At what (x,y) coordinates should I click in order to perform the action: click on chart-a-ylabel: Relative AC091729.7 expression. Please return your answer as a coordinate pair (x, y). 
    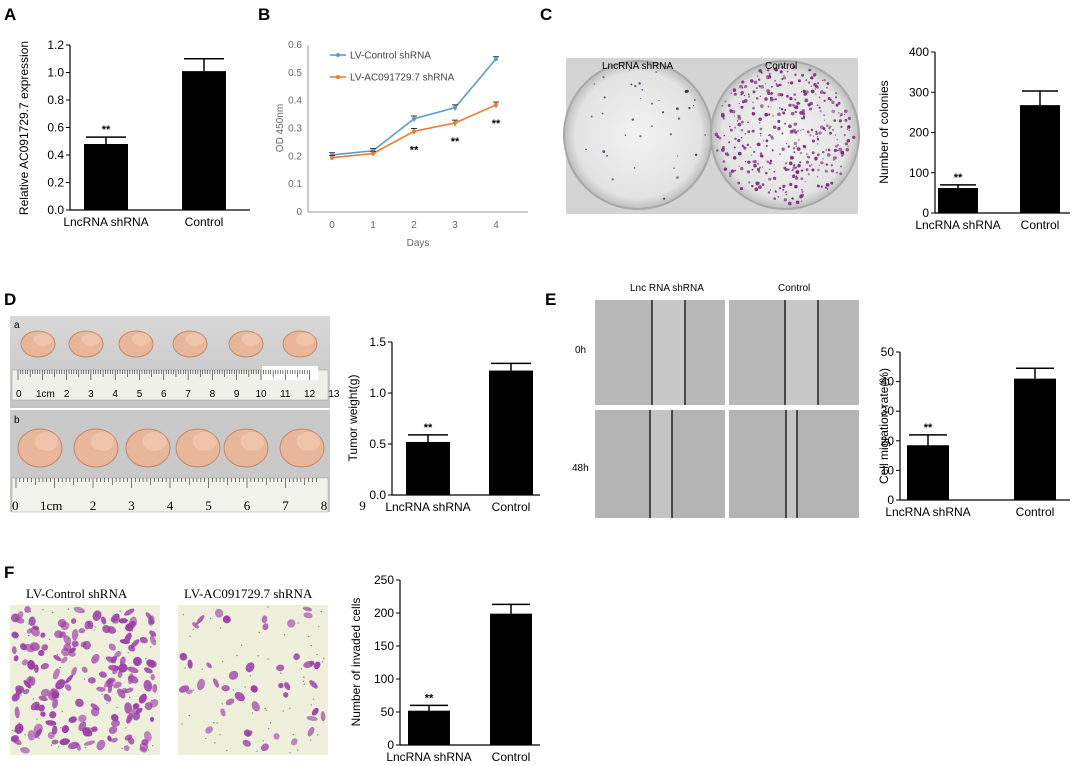
    Looking at the image, I should click on (24, 128).